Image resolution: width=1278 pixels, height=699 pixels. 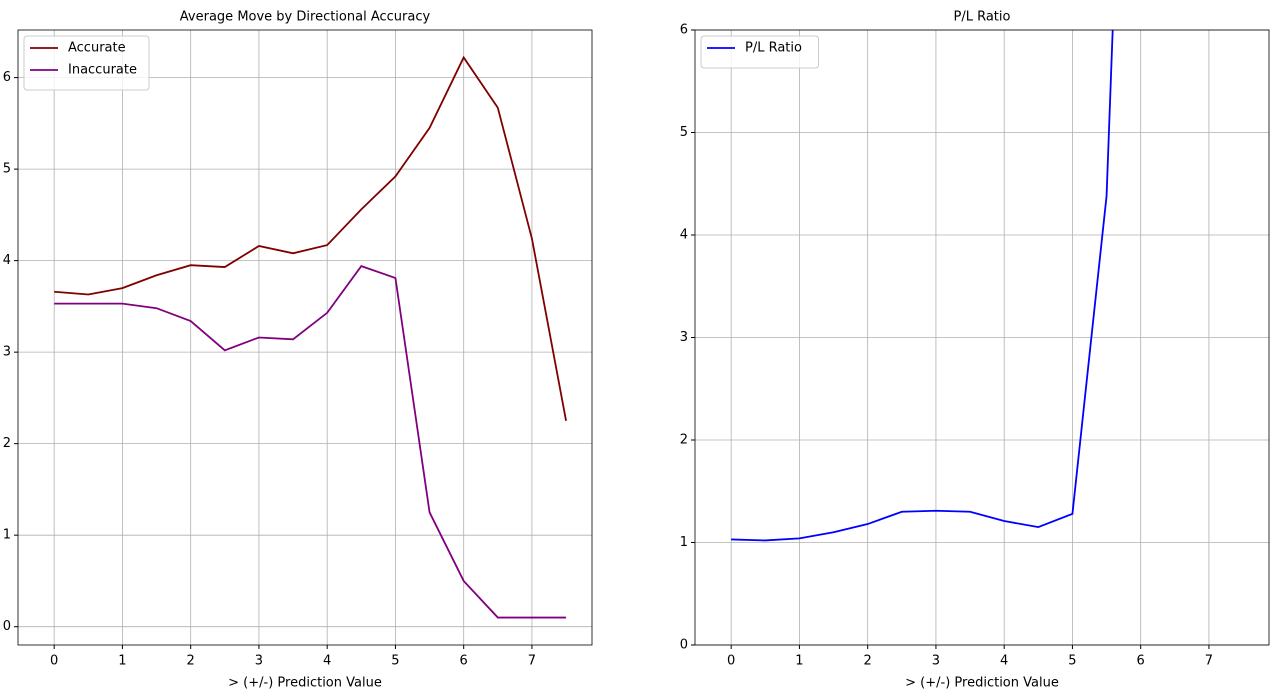 I want to click on legend: Accurate Inaccurate, so click(x=86, y=63).